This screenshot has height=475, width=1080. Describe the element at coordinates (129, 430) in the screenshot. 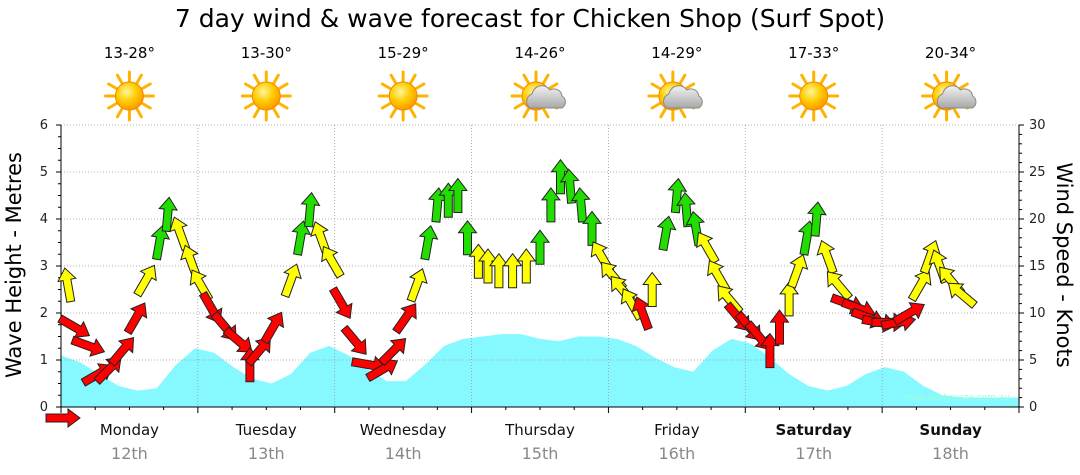

I see `day-name: Monday` at that location.